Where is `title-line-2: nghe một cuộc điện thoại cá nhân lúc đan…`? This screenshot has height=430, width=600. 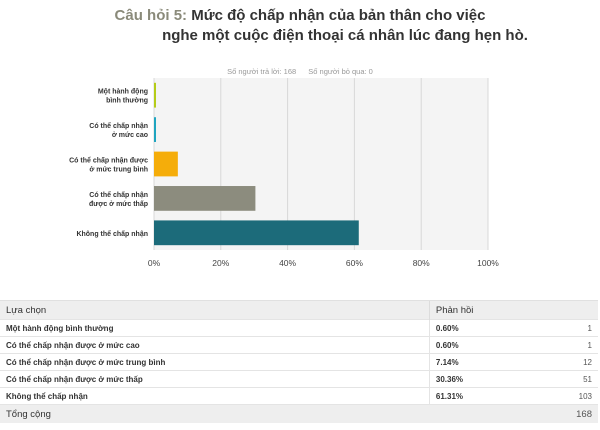
title-line-2: nghe một cuộc điện thoại cá nhân lúc đan… is located at coordinates (345, 35).